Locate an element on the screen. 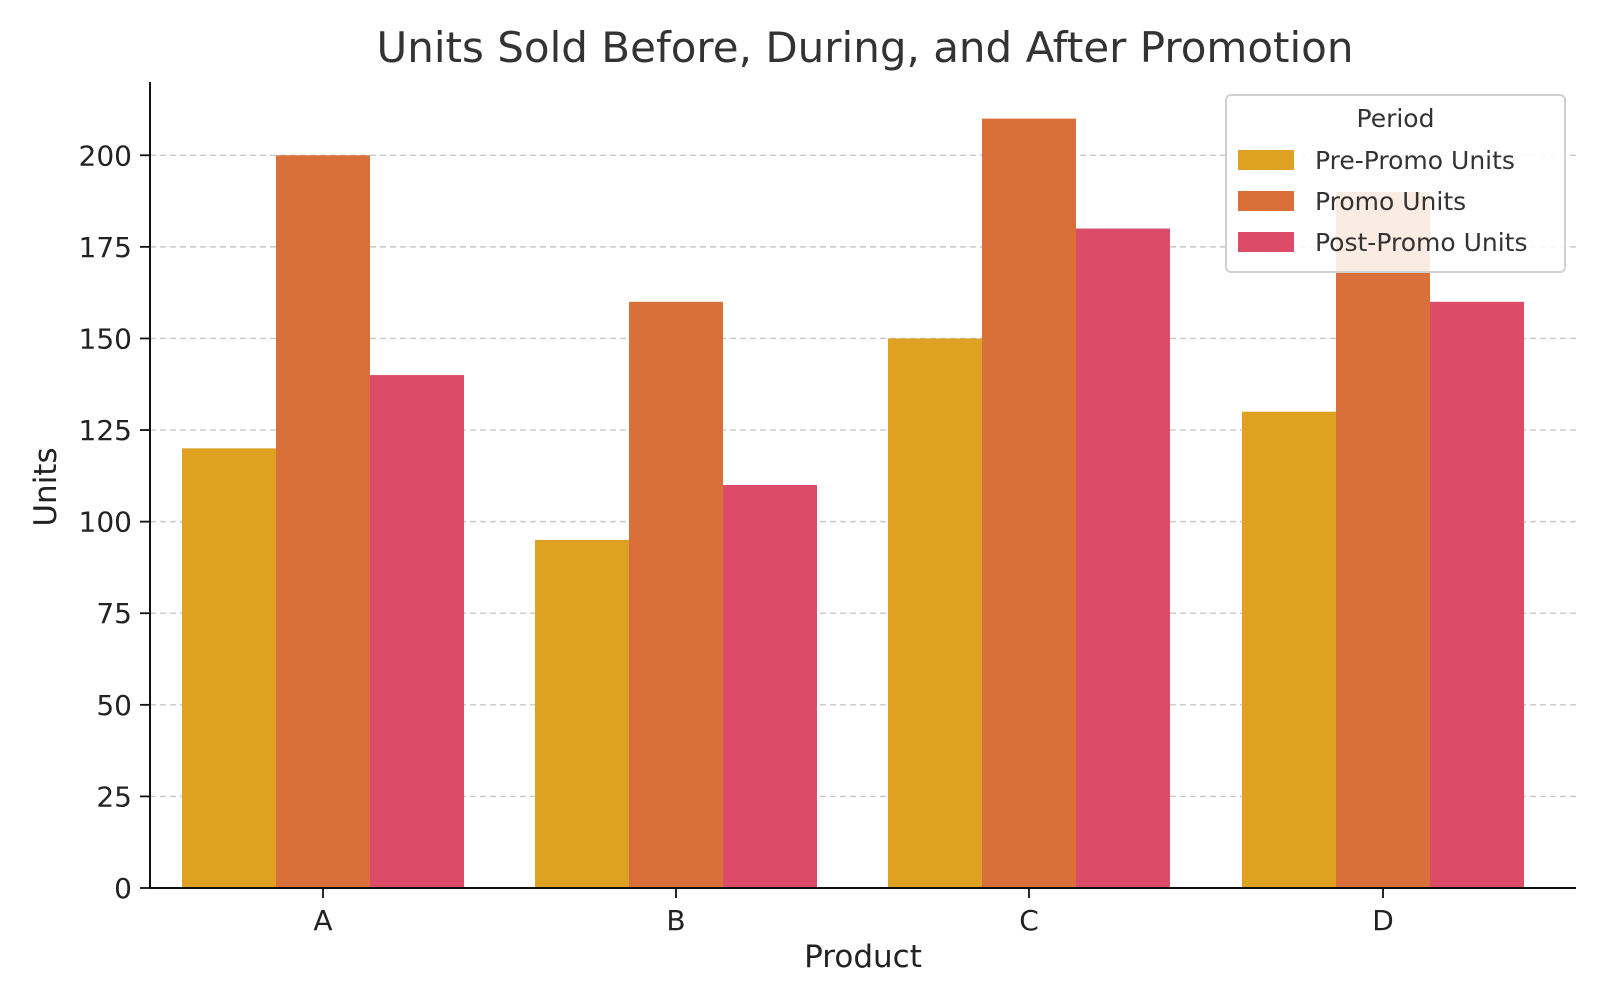  bar-b-promo-units is located at coordinates (676, 594).